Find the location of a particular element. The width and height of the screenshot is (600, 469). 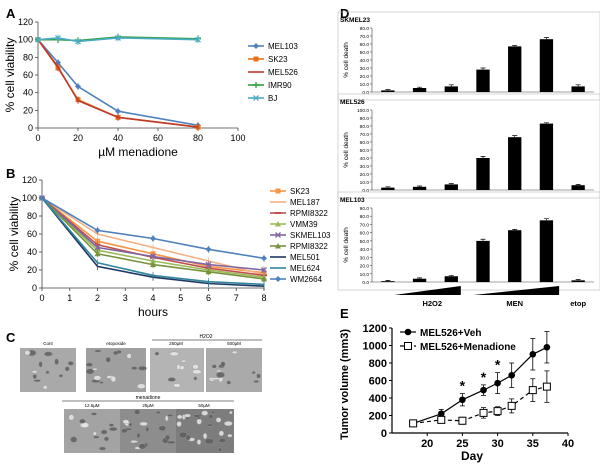

legend-label: WM2664 is located at coordinates (306, 279).